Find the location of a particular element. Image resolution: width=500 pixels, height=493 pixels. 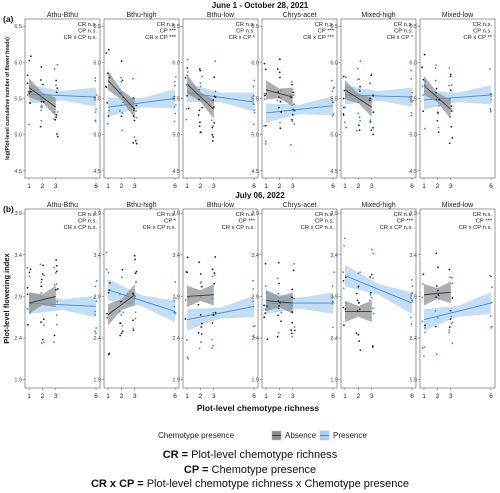

y-tick-label: 5.5 is located at coordinates (176, 100).